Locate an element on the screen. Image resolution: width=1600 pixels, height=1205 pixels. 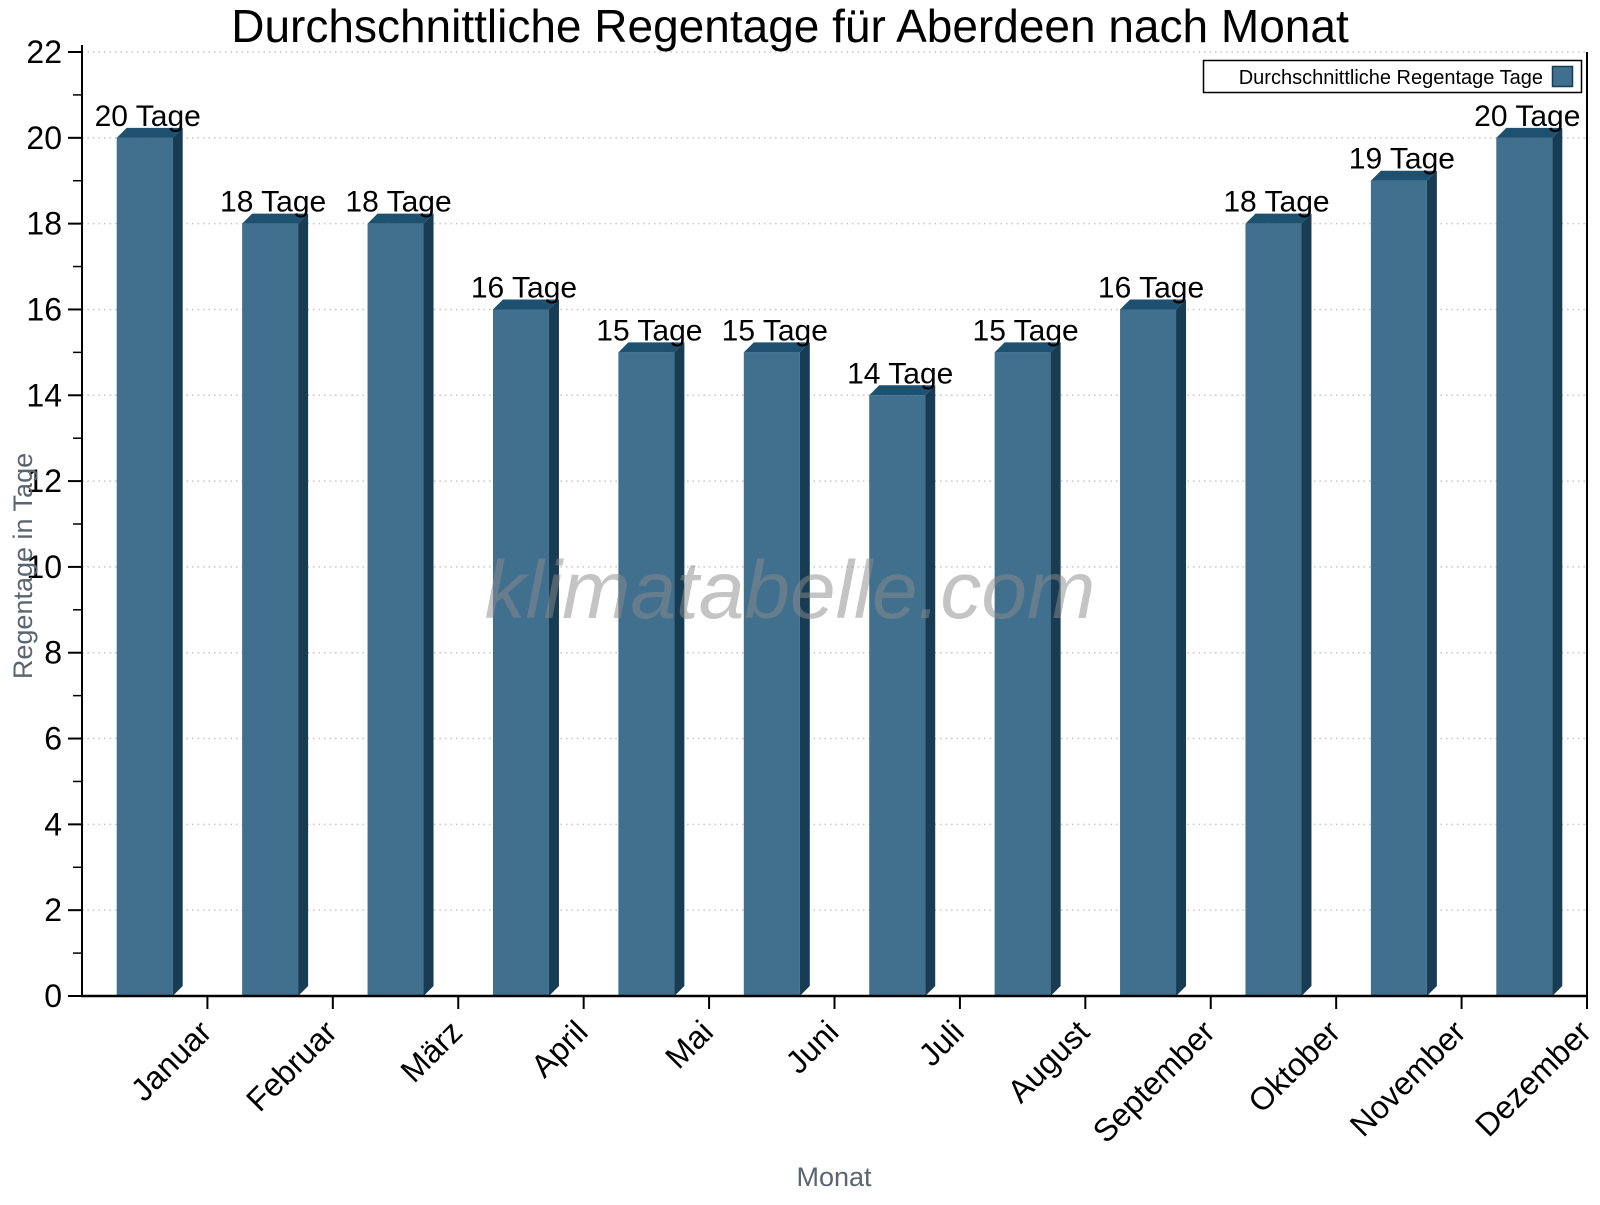
x-tick-label: Dezember is located at coordinates (1533, 1078).